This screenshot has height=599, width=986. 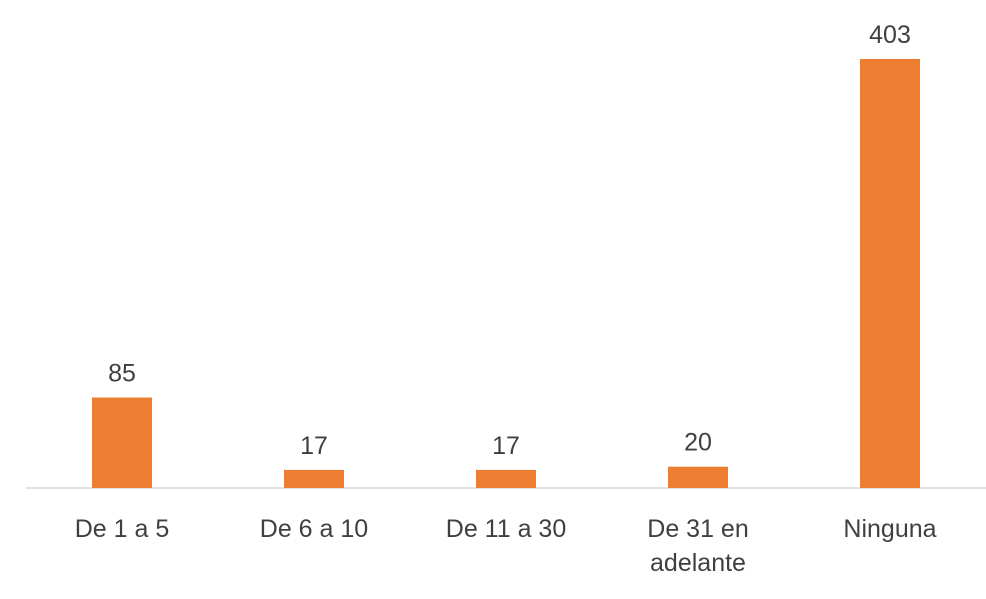 I want to click on x-tick-label: De 6 a 10, so click(x=314, y=529).